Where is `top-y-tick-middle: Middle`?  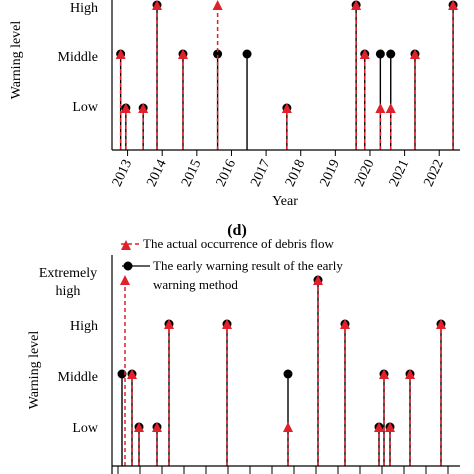 top-y-tick-middle: Middle is located at coordinates (78, 57).